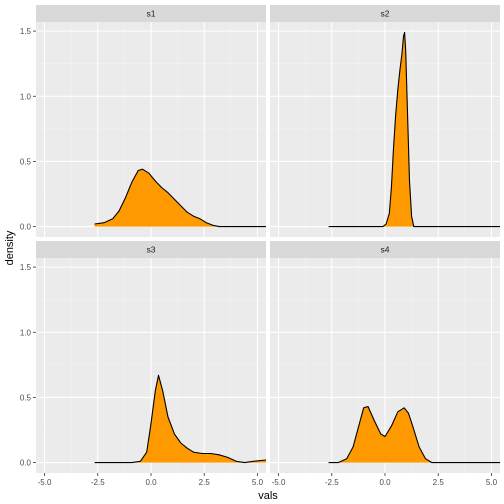 The height and width of the screenshot is (504, 504). I want to click on density-line-s3, so click(180, 419).